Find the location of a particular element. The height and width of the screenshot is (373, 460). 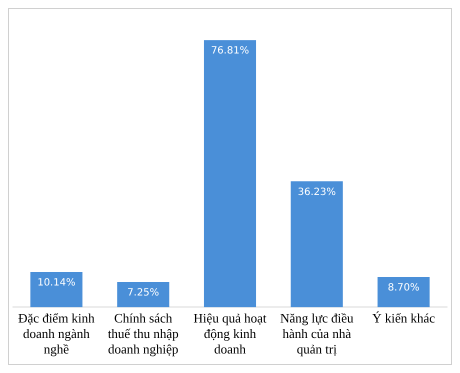

data-label: 10.14% is located at coordinates (56, 283).